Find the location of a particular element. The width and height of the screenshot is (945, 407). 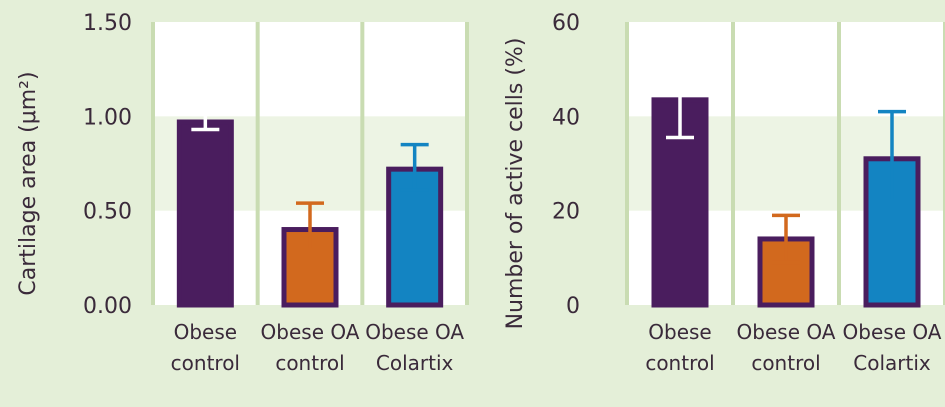

y-tick-label: 1.50 is located at coordinates (107, 23).